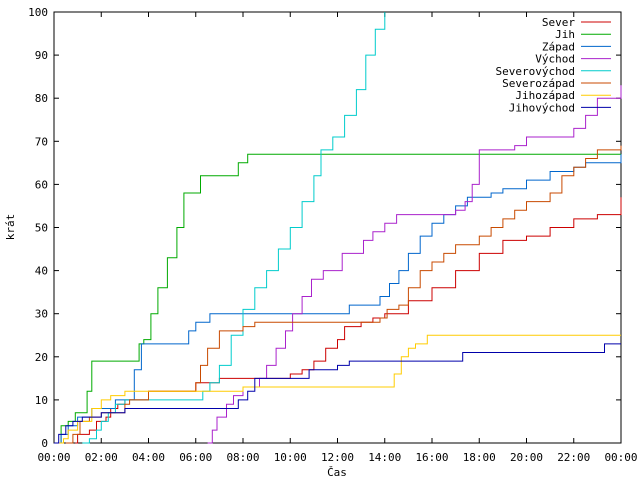 This screenshot has width=640, height=480. What do you see at coordinates (41, 314) in the screenshot?
I see `y-tick-label: 30` at bounding box center [41, 314].